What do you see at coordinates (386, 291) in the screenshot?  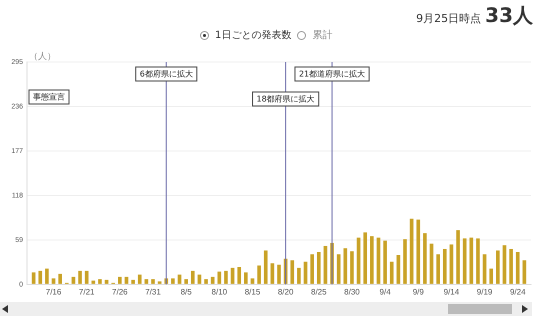 I see `x-tick-label: 9/4` at bounding box center [386, 291].